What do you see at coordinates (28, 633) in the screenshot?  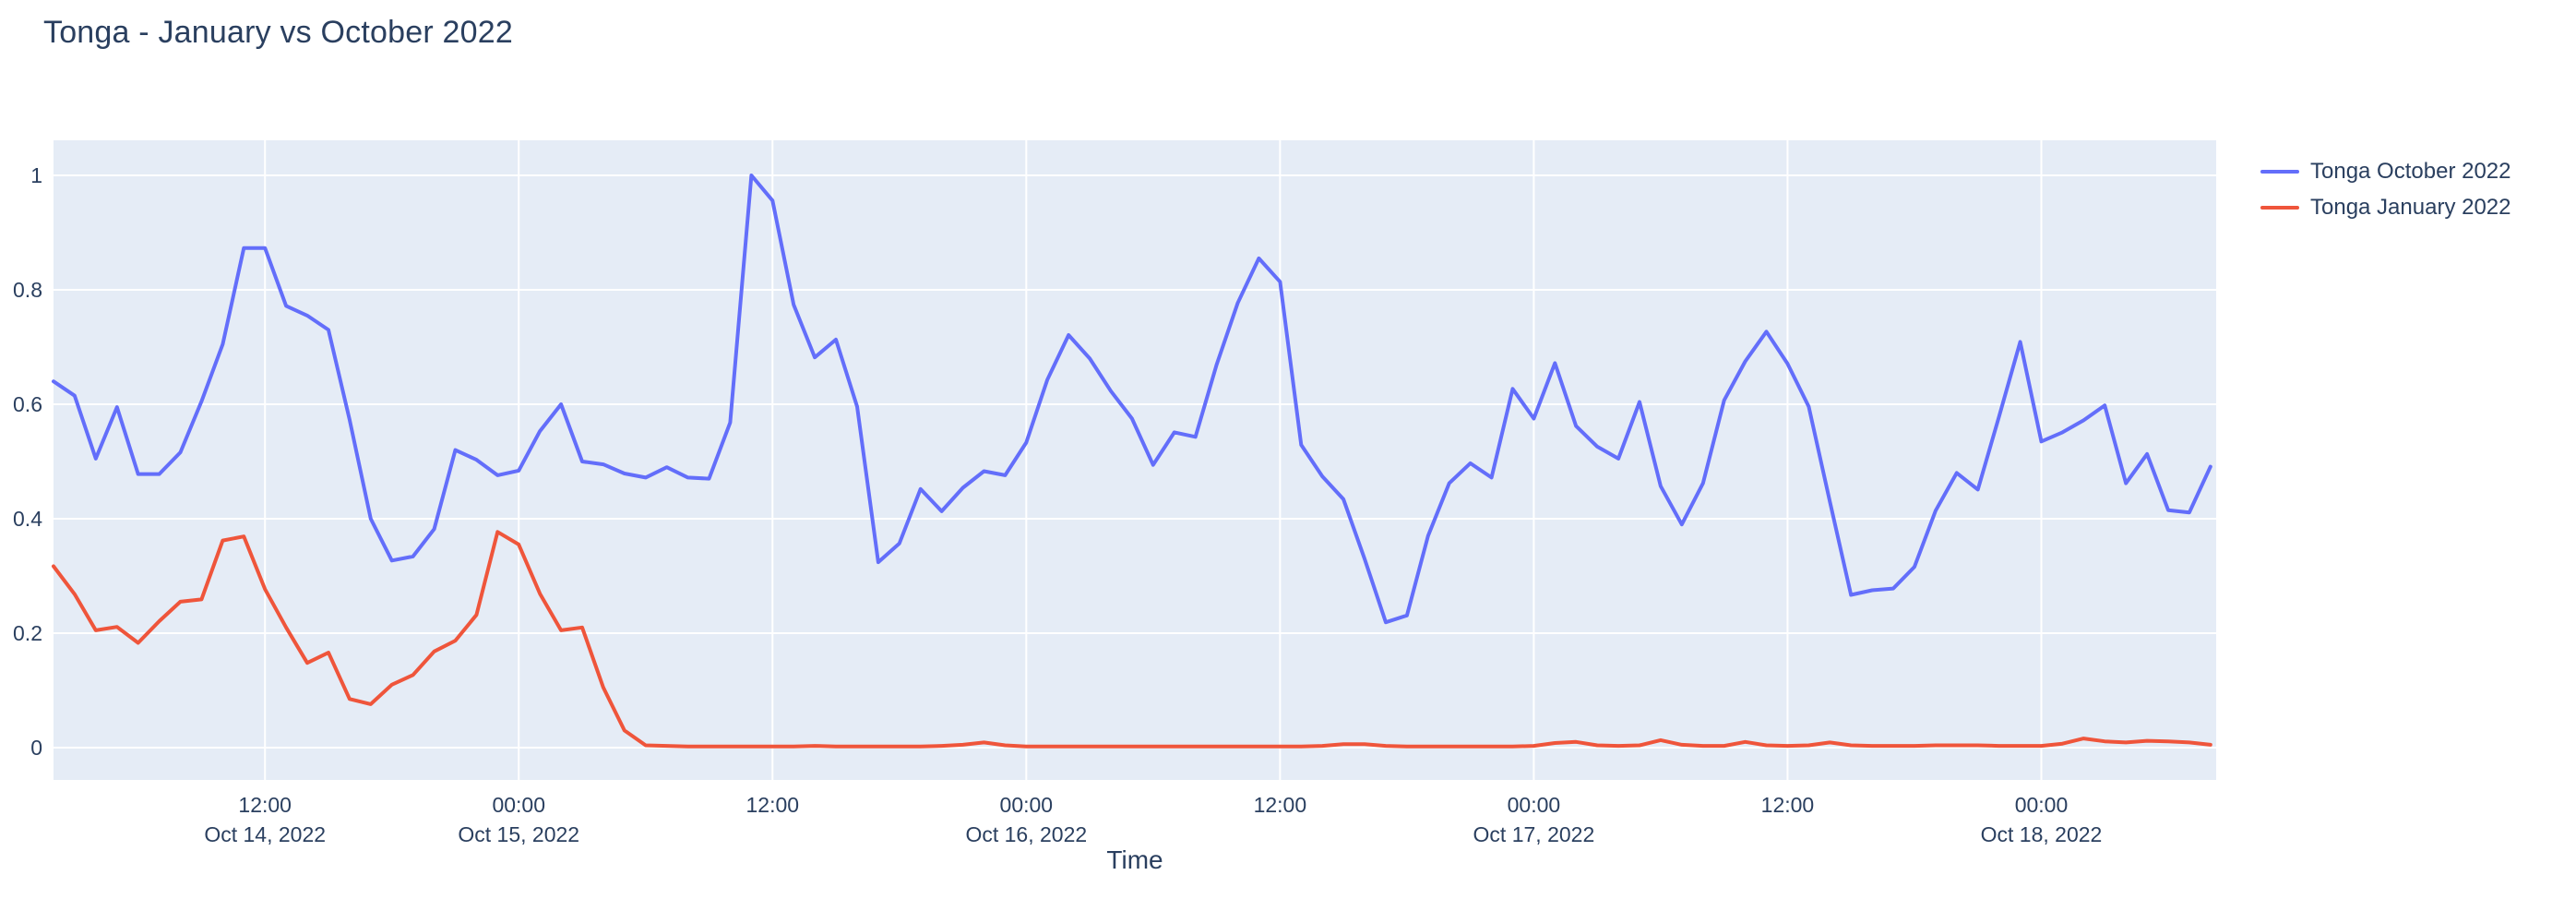 I see `y-tick-label: 0.2` at bounding box center [28, 633].